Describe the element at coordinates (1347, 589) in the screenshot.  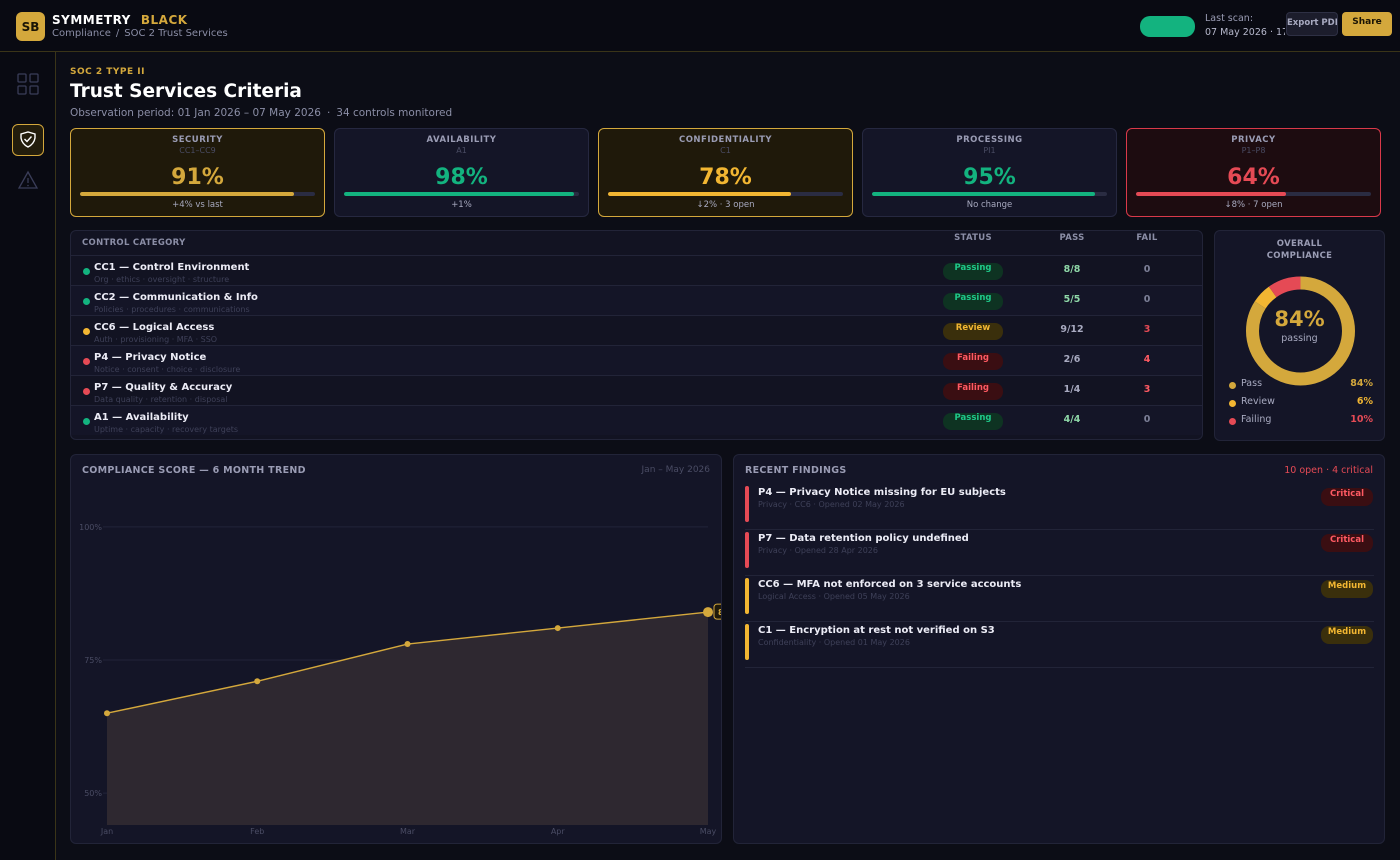
I see `severity-badge: Medium` at that location.